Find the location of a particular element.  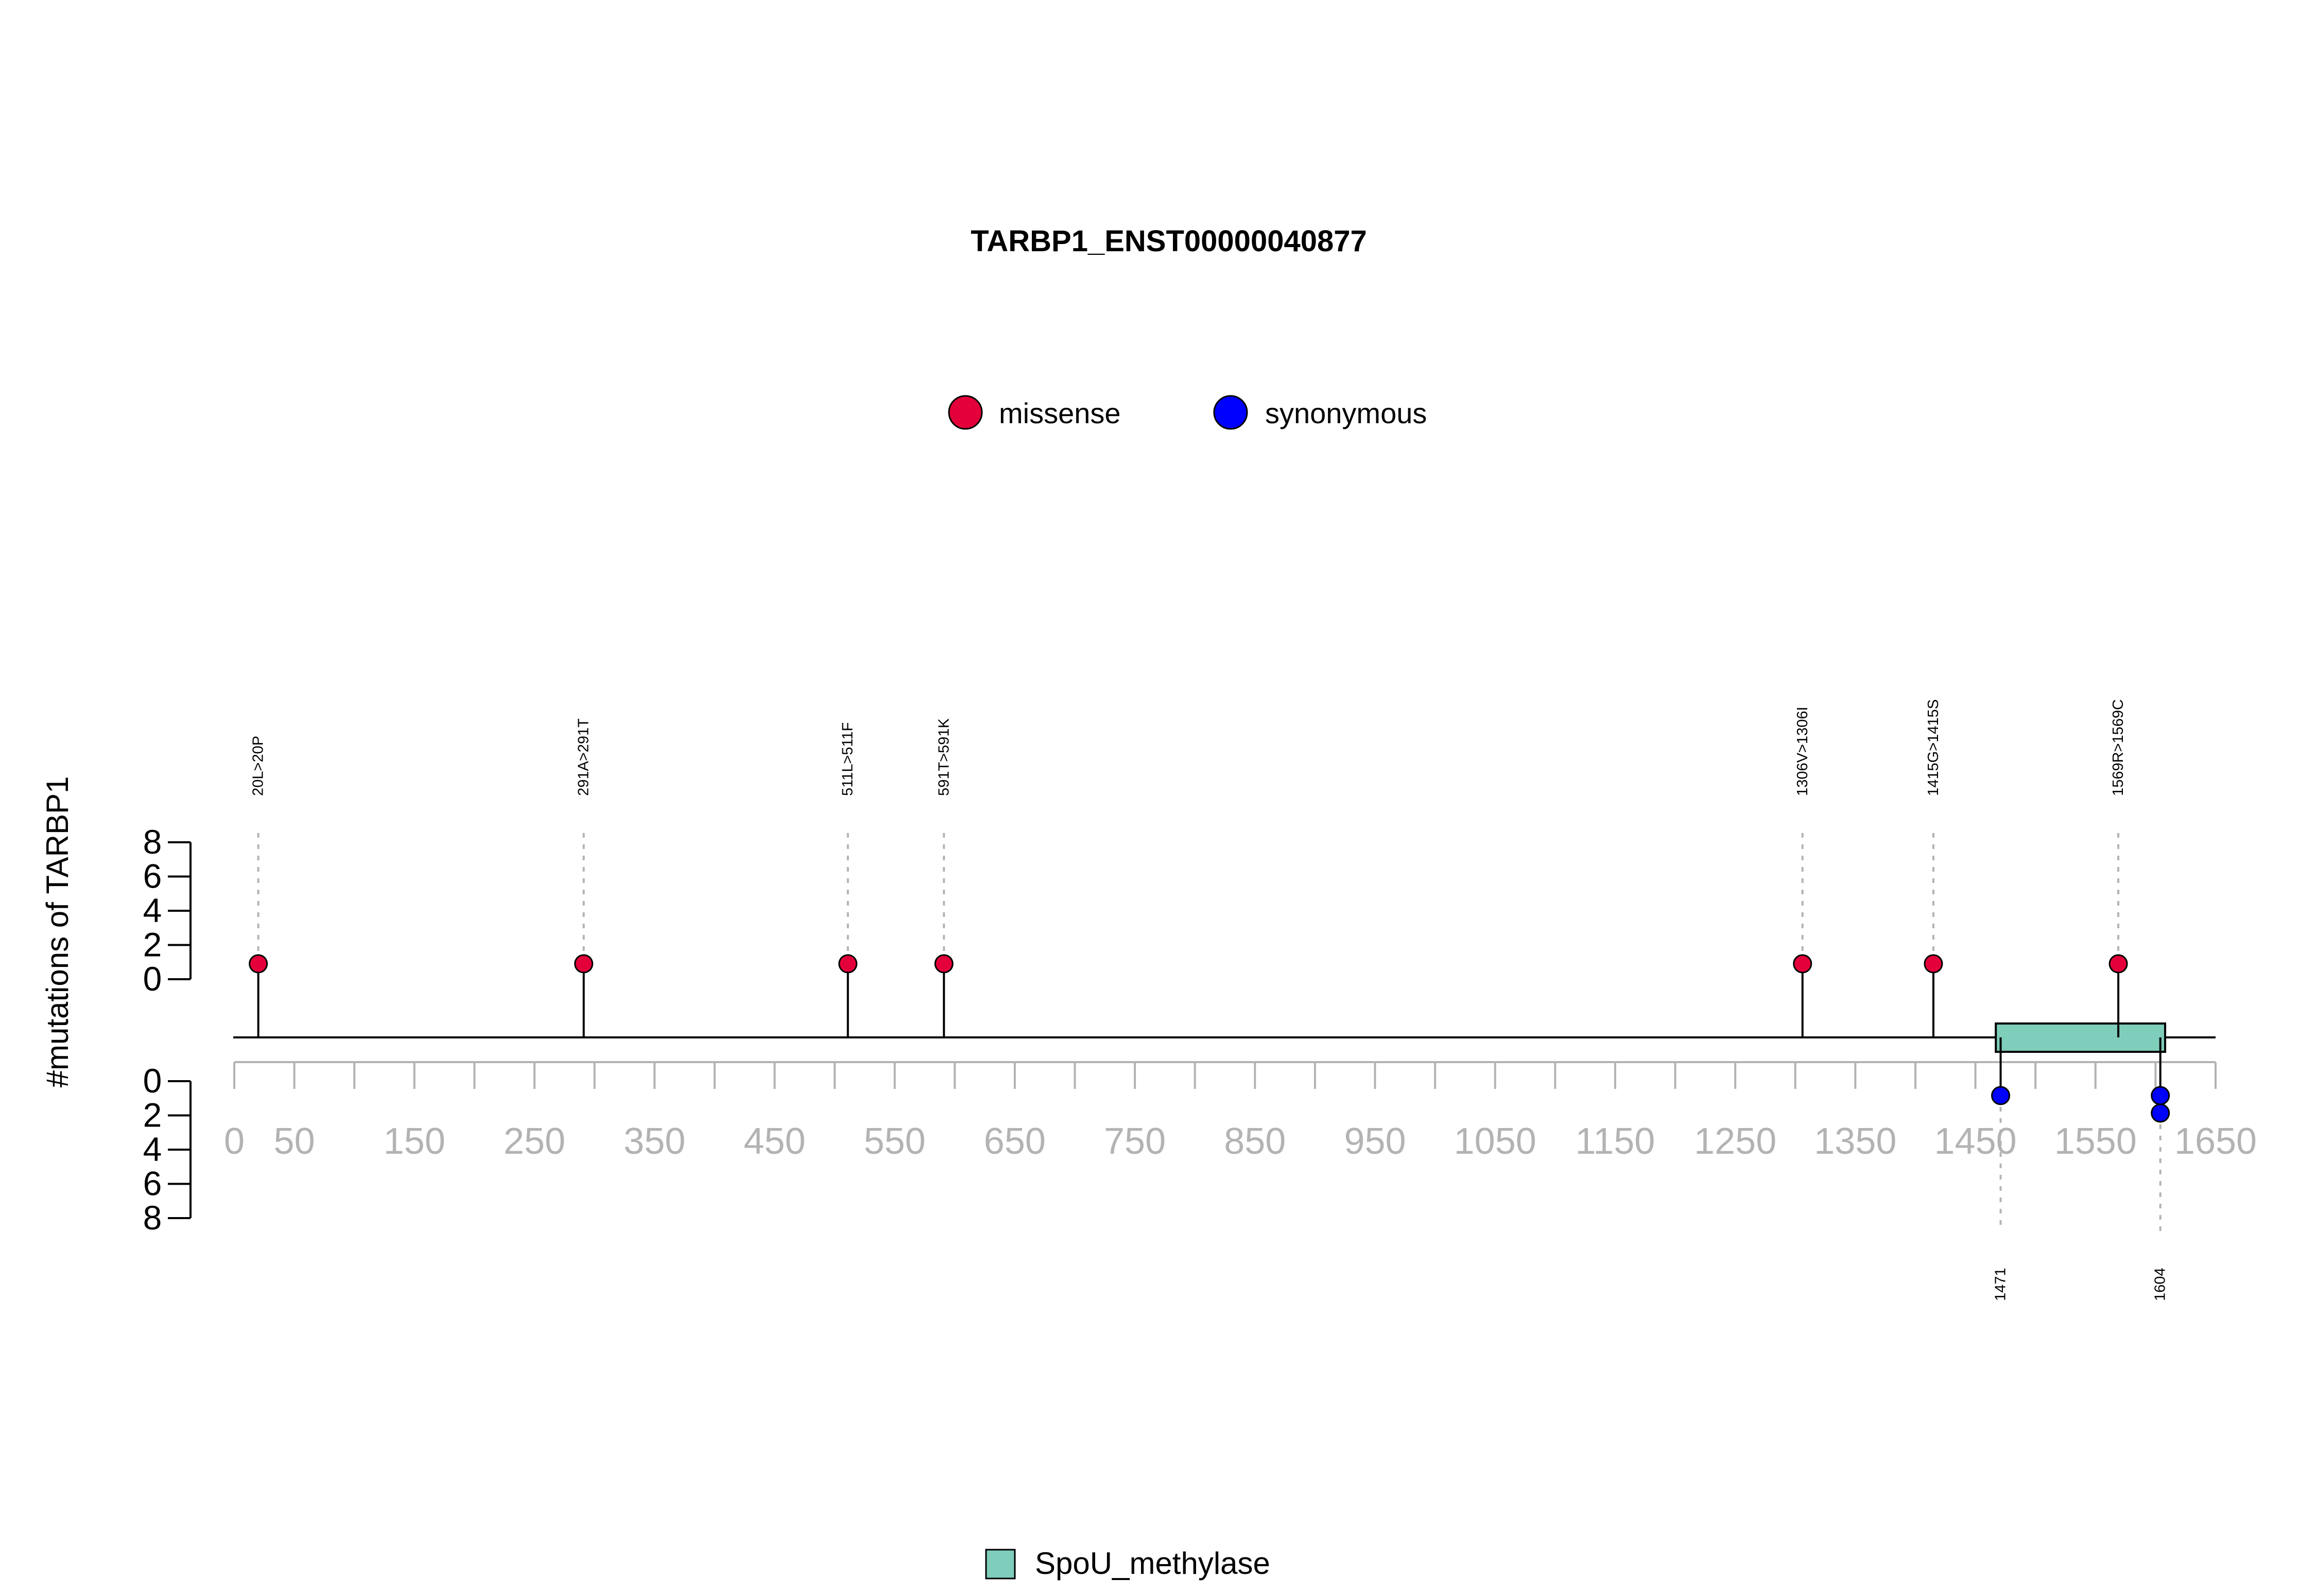

chart-title: TARBP1_ENST00000040877 is located at coordinates (1169, 241).